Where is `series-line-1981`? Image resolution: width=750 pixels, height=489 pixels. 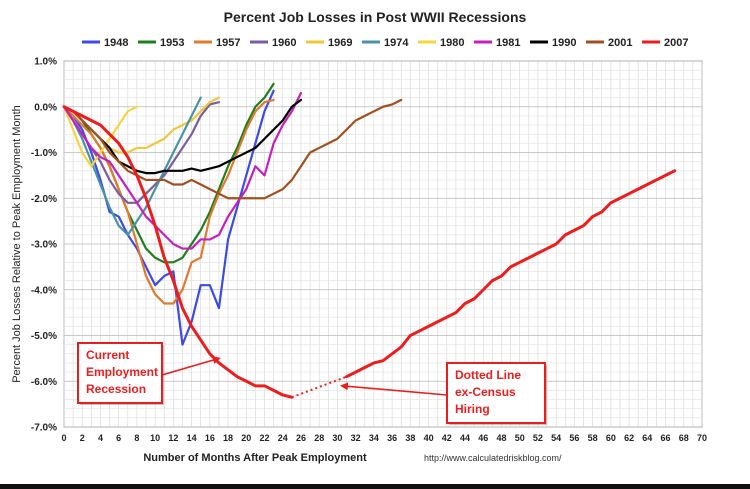 series-line-1981 is located at coordinates (182, 170).